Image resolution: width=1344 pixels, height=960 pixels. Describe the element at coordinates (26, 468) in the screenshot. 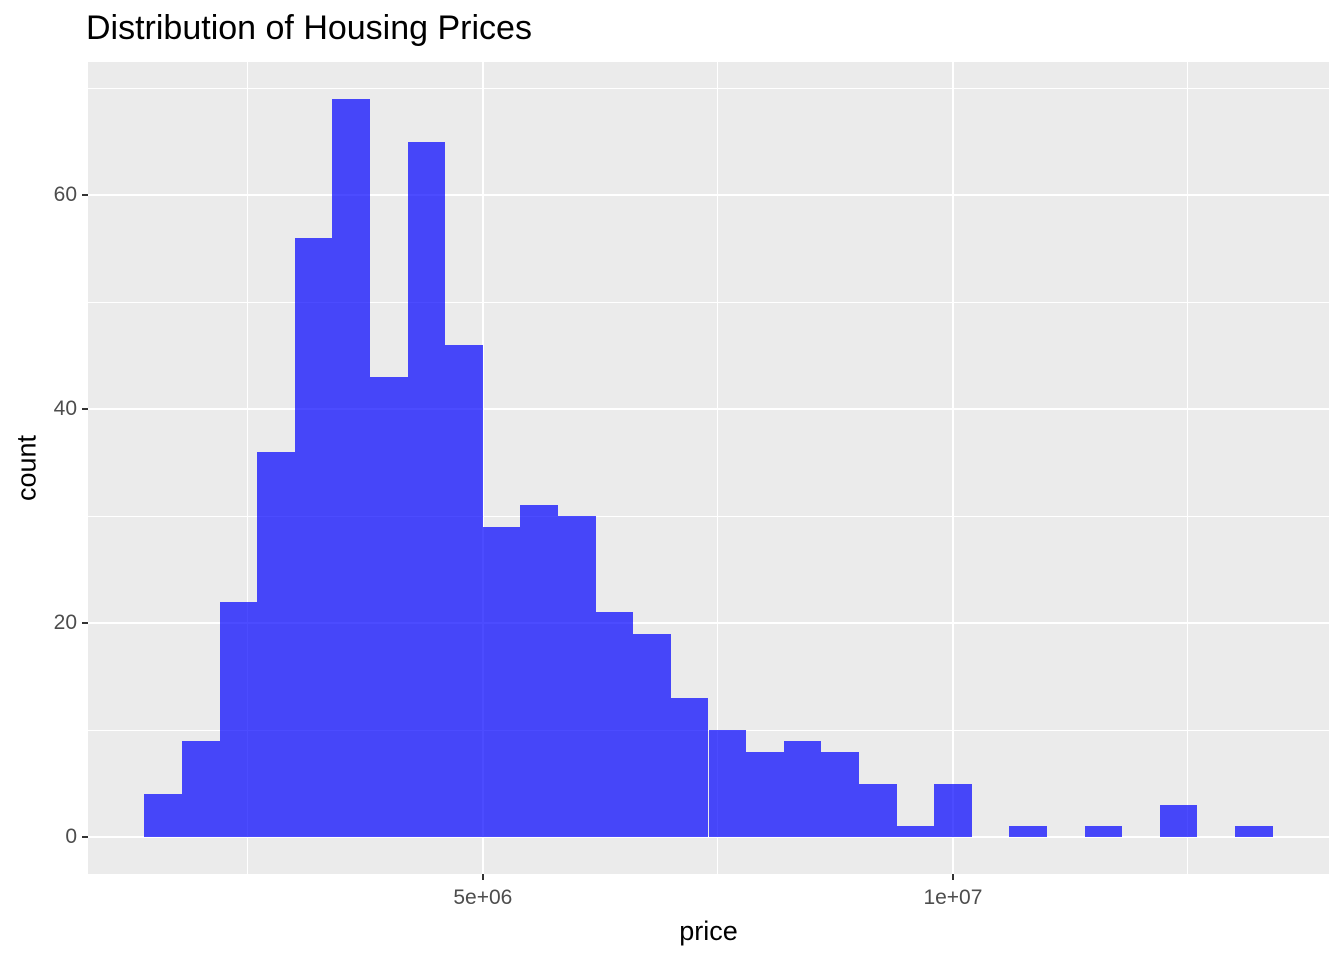

I see `y-axis-title: count` at that location.